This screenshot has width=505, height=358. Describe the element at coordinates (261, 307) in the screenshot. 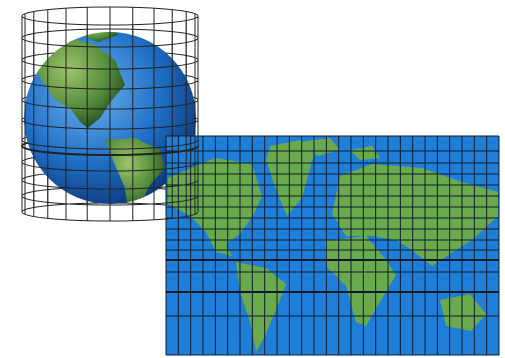

I see `south-america` at that location.